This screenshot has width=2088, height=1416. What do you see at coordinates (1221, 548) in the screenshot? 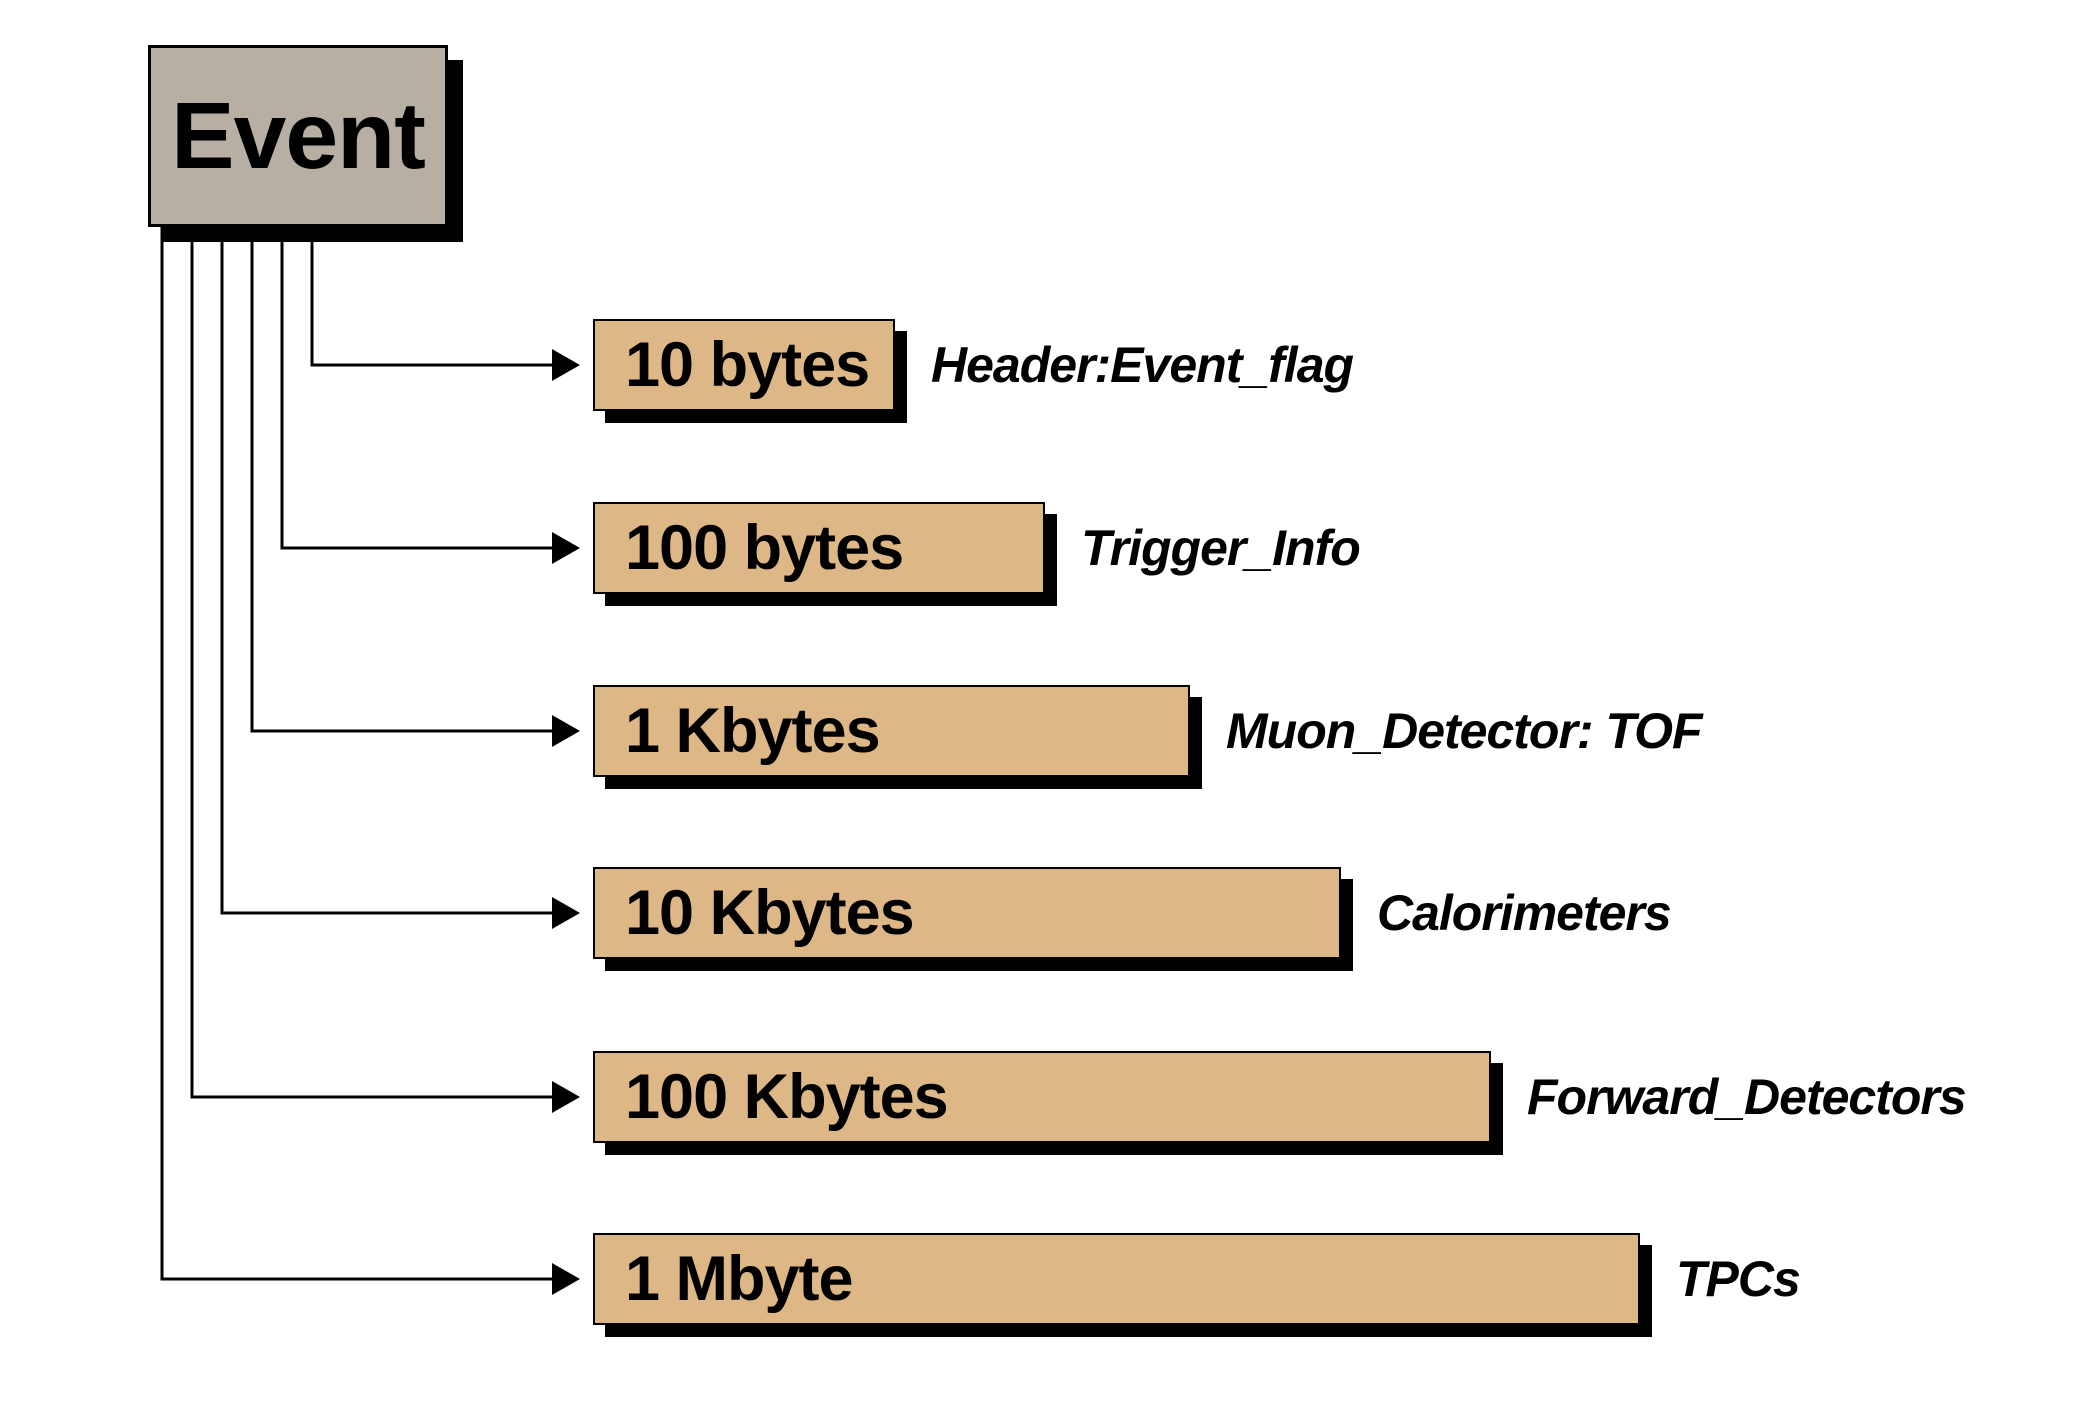
I see `row-annotation-label-1: Trigger_Info` at bounding box center [1221, 548].